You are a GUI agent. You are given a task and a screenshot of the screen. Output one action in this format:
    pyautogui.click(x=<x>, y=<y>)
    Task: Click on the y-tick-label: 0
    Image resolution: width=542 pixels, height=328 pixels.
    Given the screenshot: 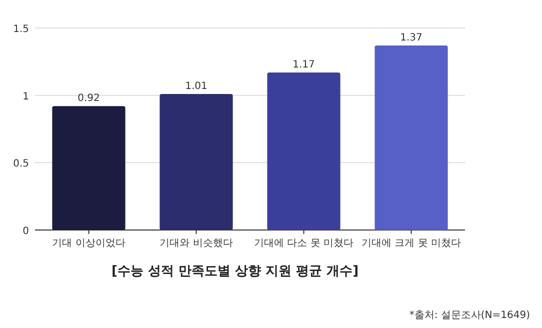 What is the action you would take?
    pyautogui.click(x=25, y=231)
    